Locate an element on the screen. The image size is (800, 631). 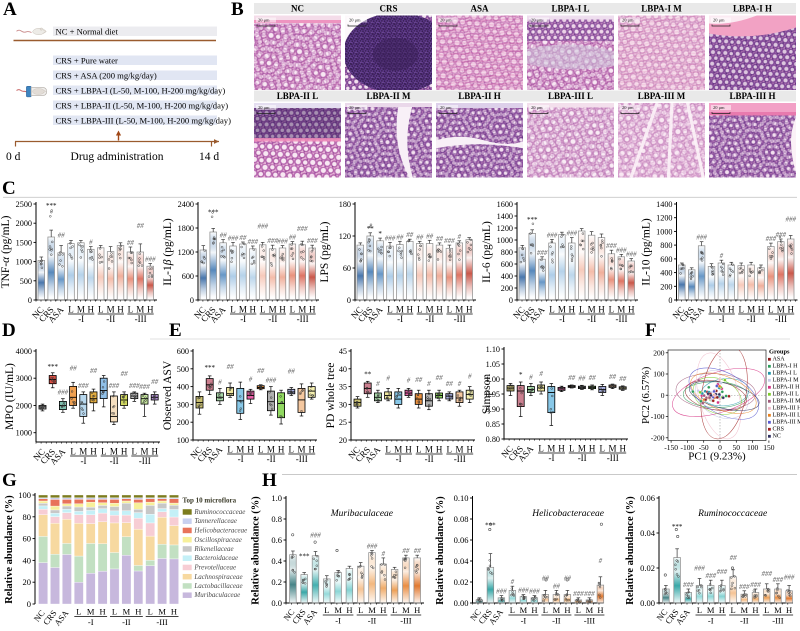
svg-text: 1500 is located at coordinates (24, 242).